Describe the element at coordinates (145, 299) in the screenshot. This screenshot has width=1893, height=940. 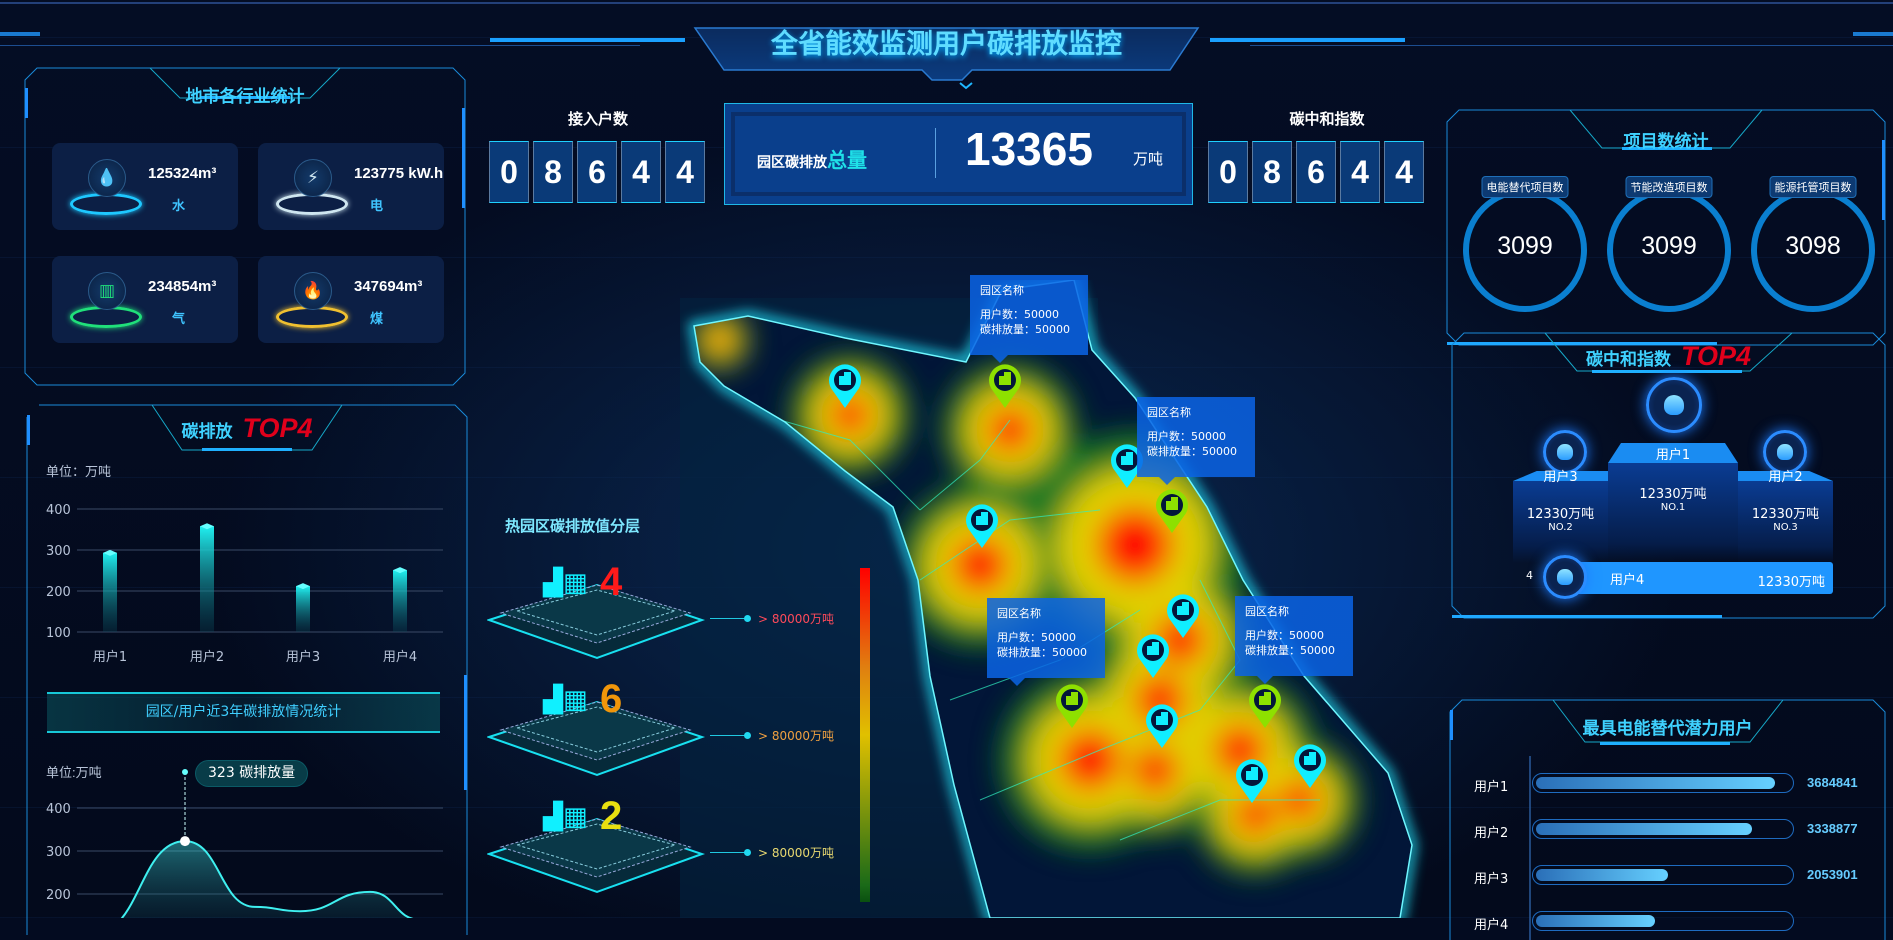
I see `industry-card: ▥ 234854m³ 气` at that location.